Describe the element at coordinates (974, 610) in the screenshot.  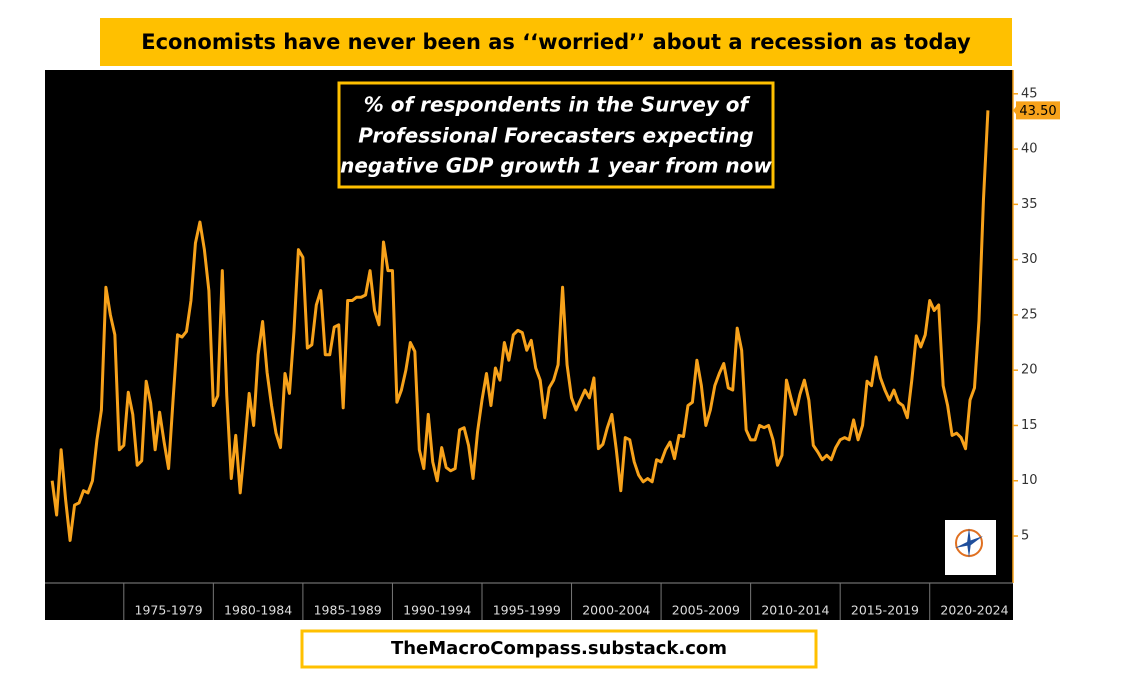
I see `x-tick-label: 2020-2024` at that location.